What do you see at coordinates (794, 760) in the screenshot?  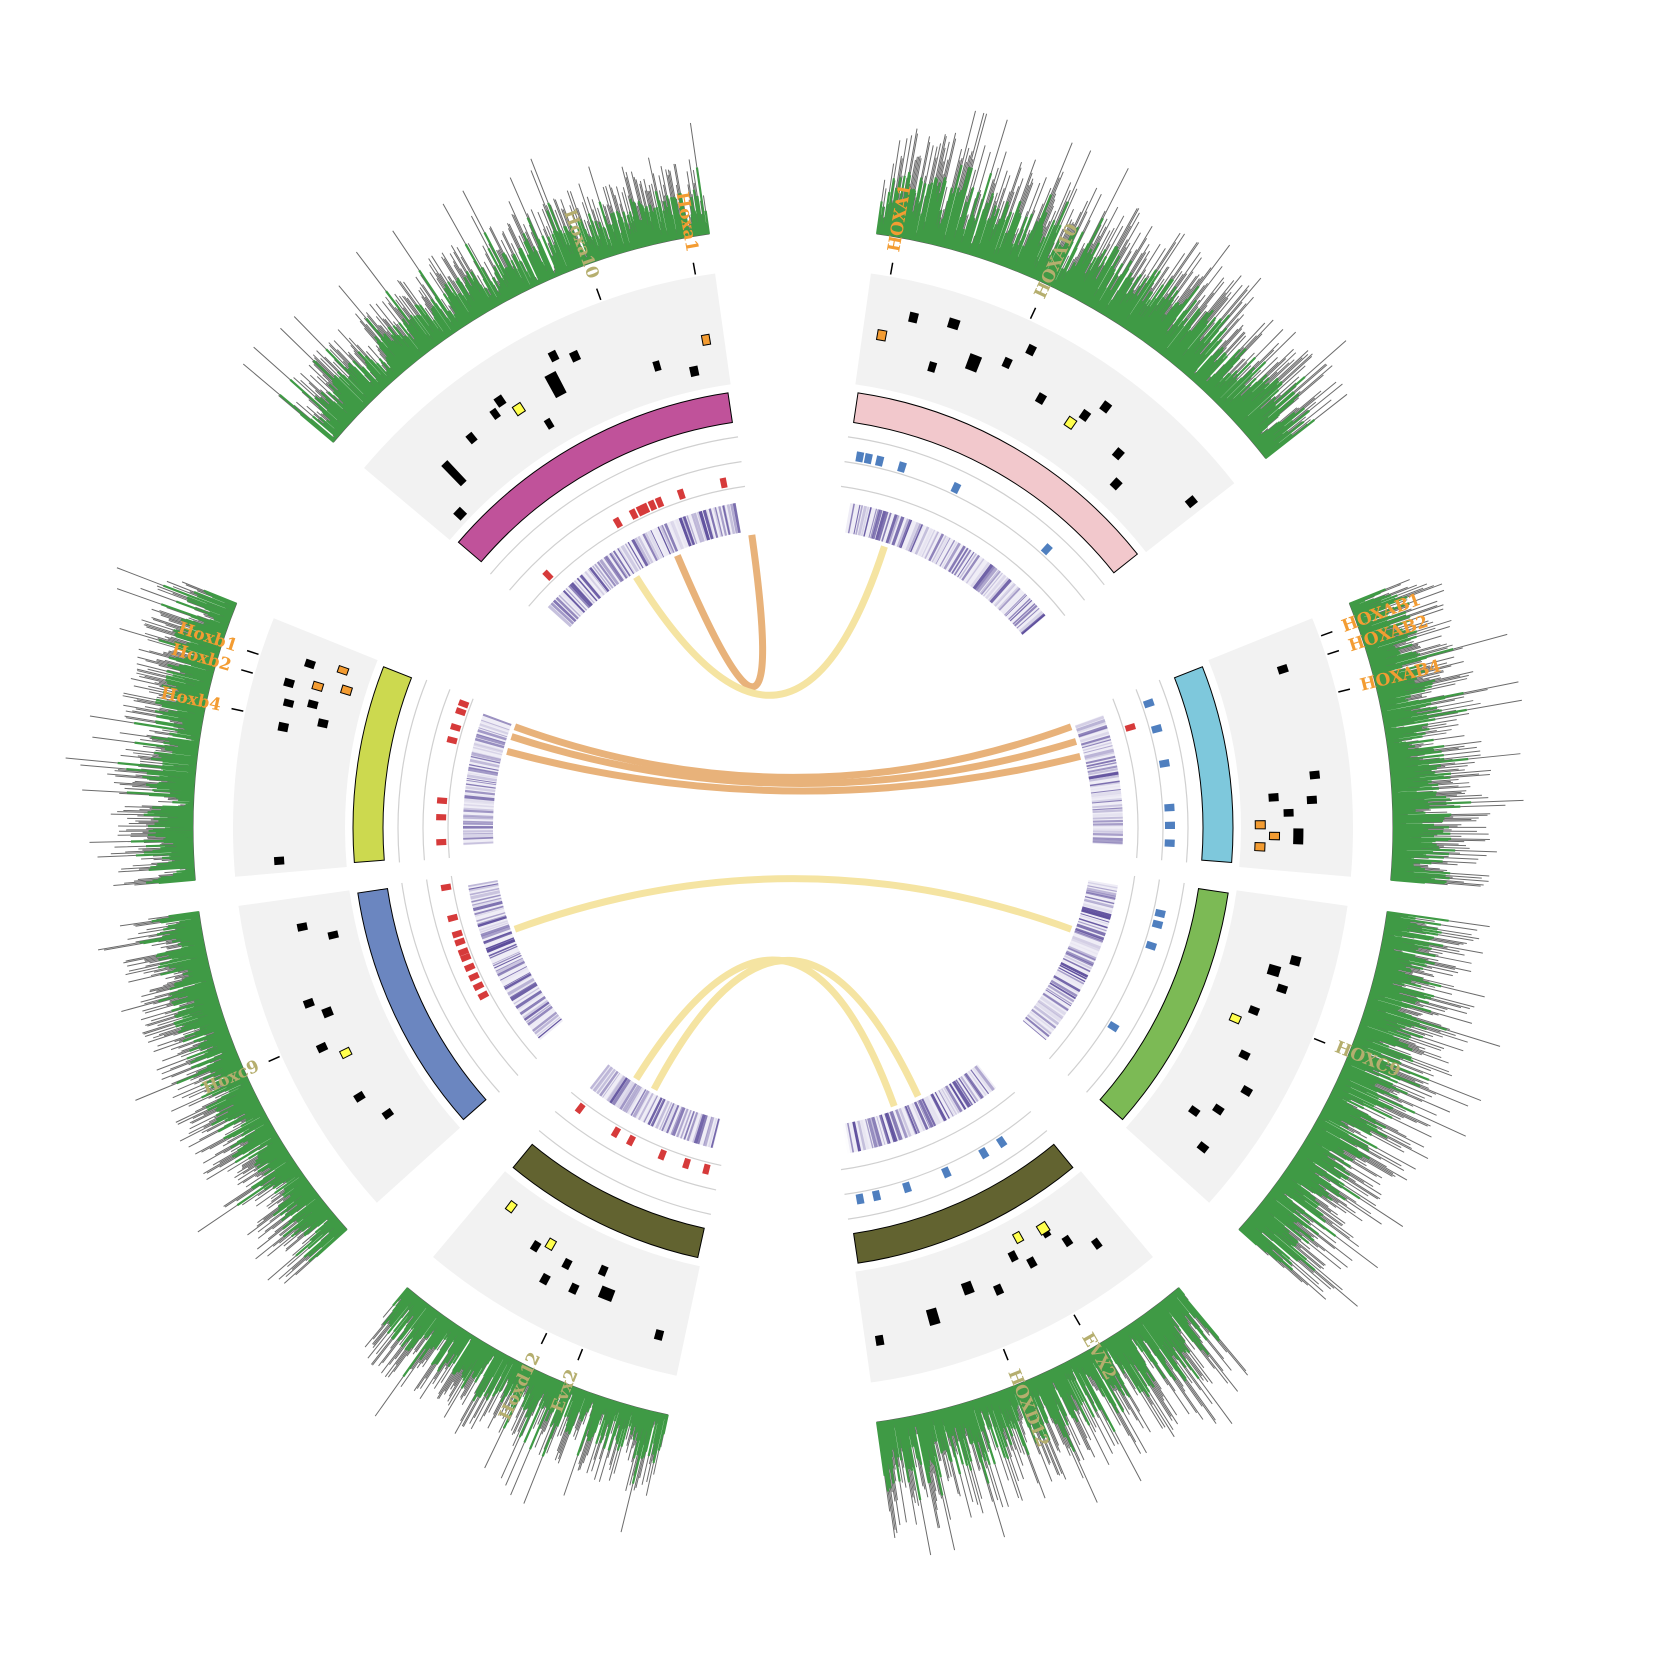 I see `synteny-link` at bounding box center [794, 760].